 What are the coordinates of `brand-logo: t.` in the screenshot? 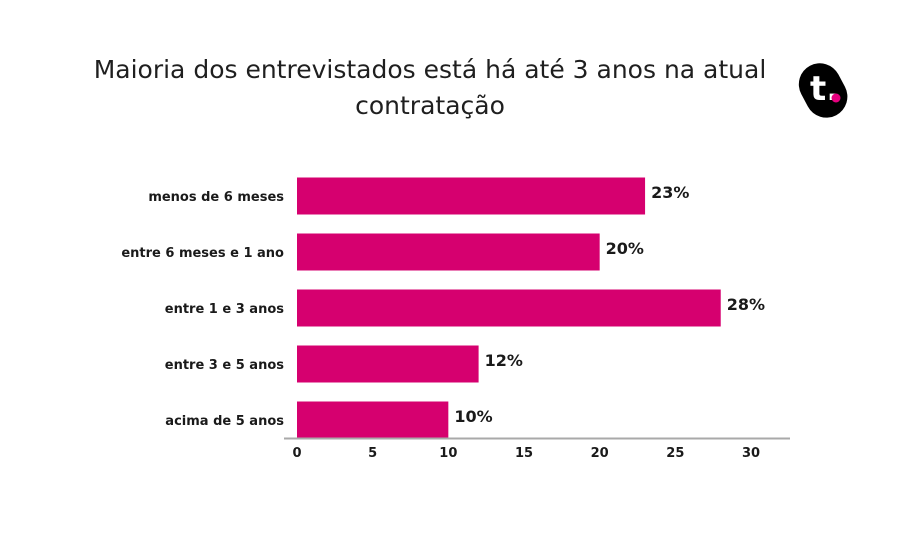 It's located at (823, 90).